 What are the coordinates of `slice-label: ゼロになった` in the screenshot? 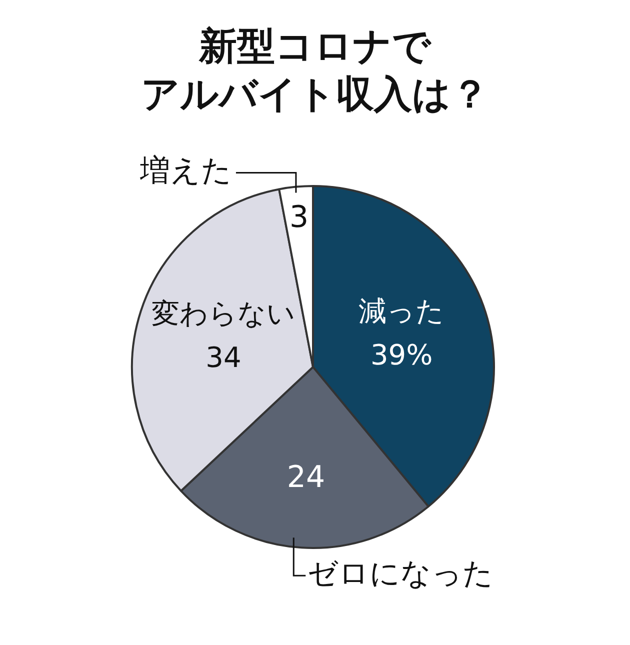 It's located at (401, 574).